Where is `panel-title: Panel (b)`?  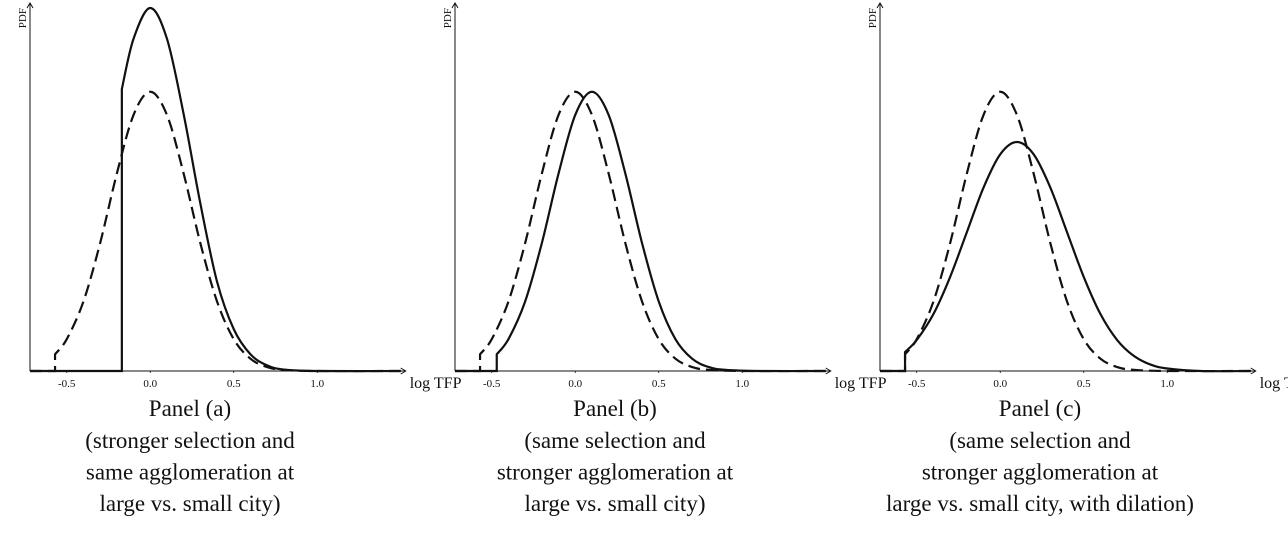
panel-title: Panel (b) is located at coordinates (615, 408).